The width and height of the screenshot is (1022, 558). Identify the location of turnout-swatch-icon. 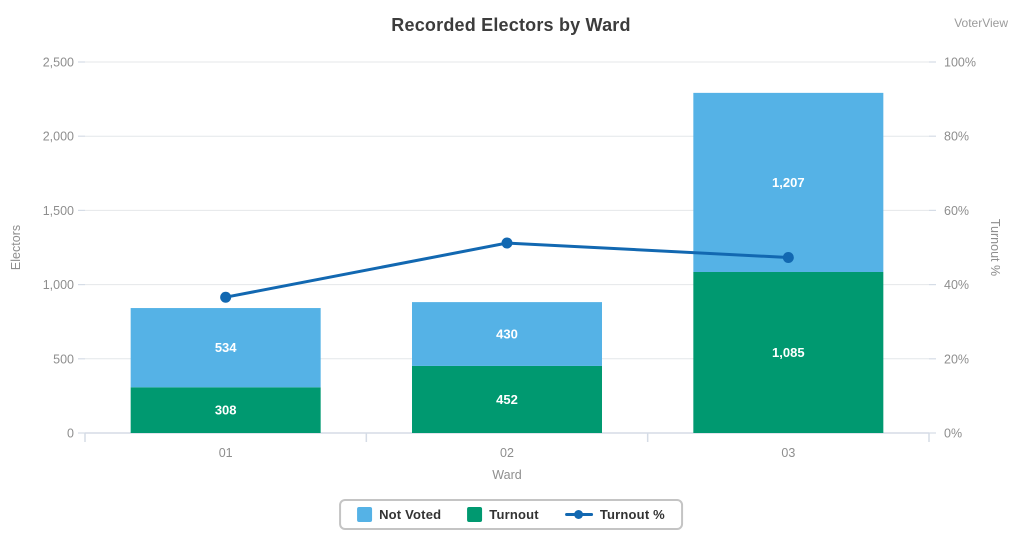
(475, 514).